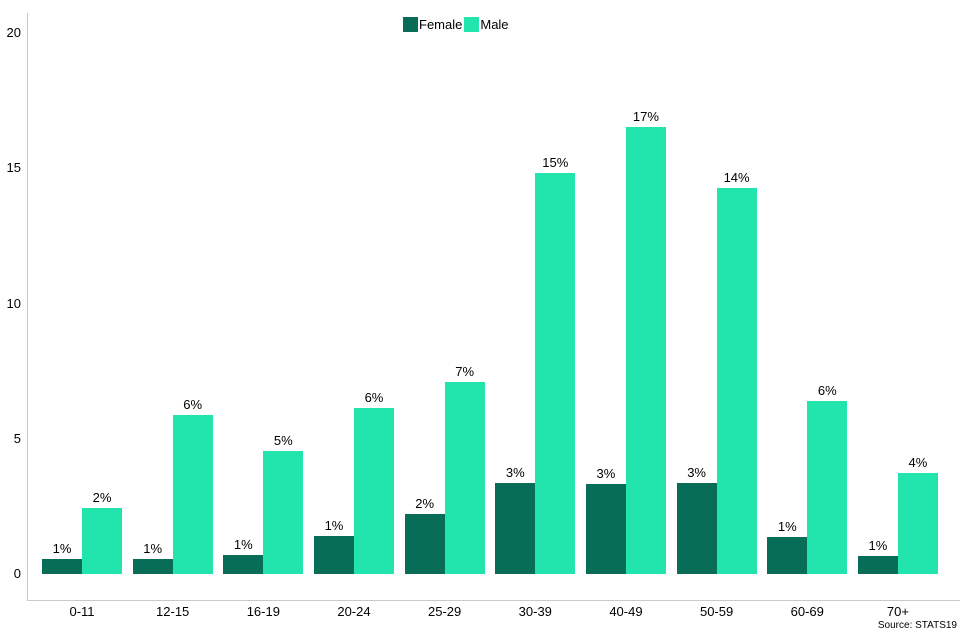 Image resolution: width=960 pixels, height=640 pixels. I want to click on bar-slot-male: 17%, so click(645, 293).